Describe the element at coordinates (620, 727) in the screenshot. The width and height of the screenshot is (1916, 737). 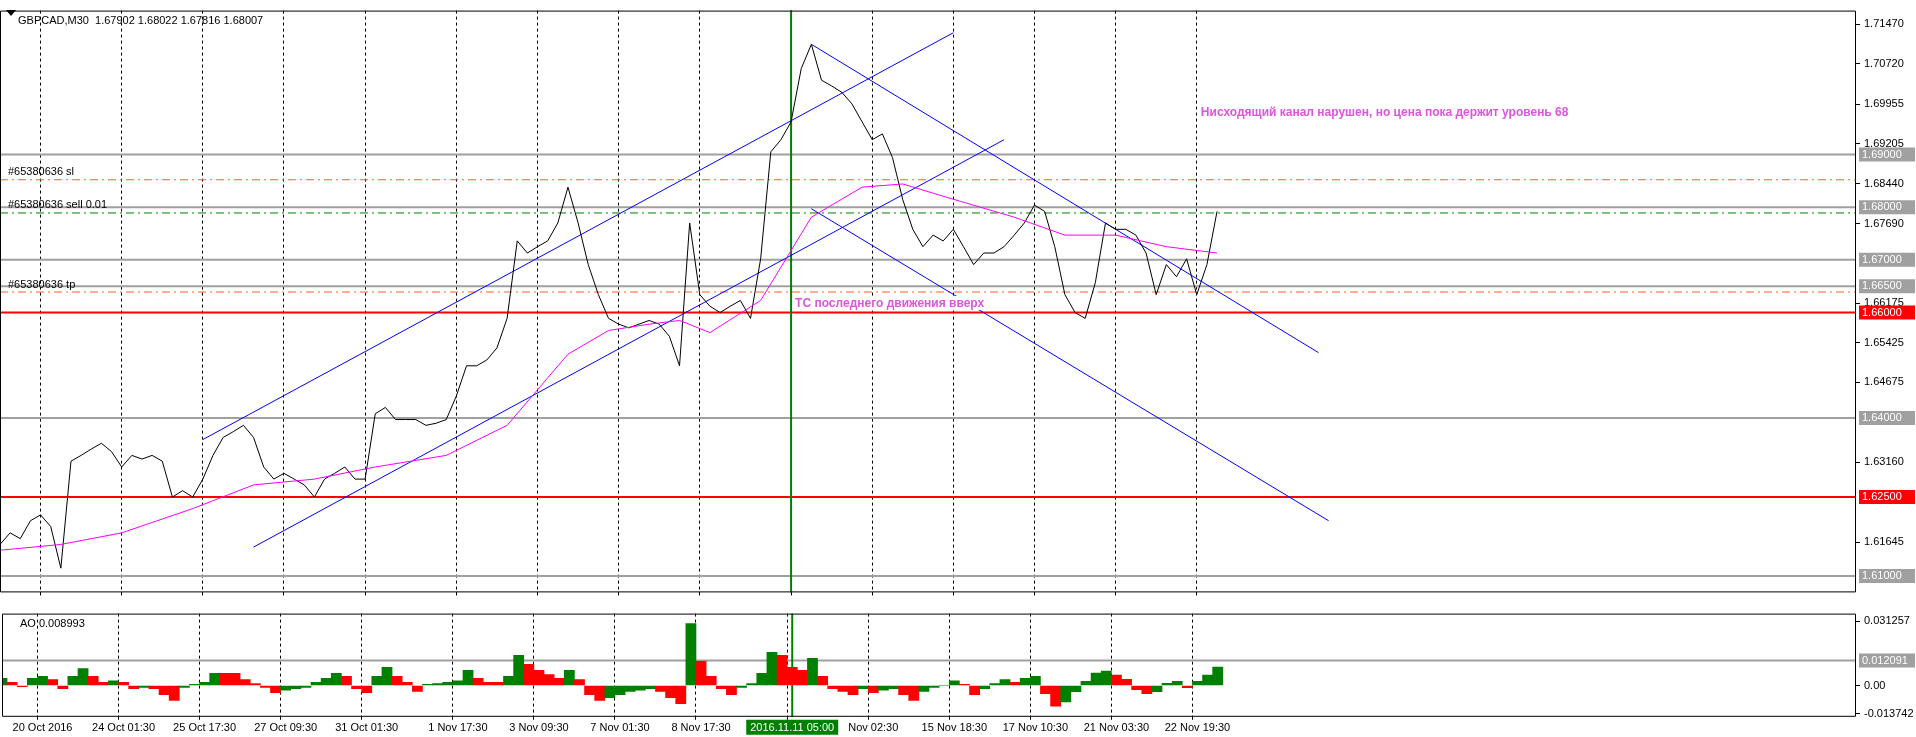
I see `x-tick-label: 7 Nov 01:30` at that location.